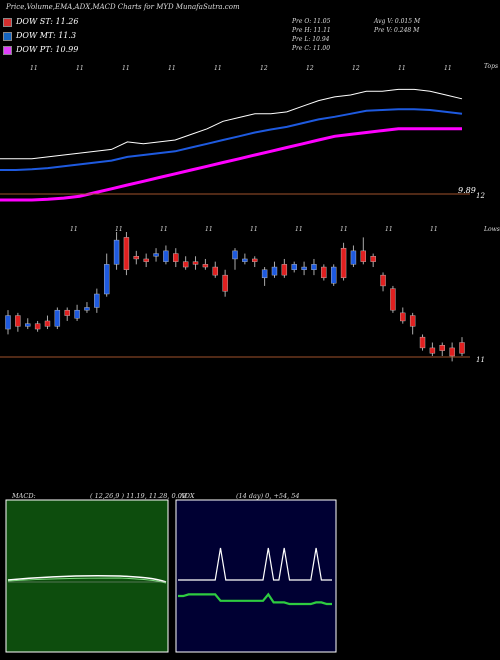 The image size is (500, 660). I want to click on legend-dow-pt: DOW PT: 10.99, so click(40, 50).